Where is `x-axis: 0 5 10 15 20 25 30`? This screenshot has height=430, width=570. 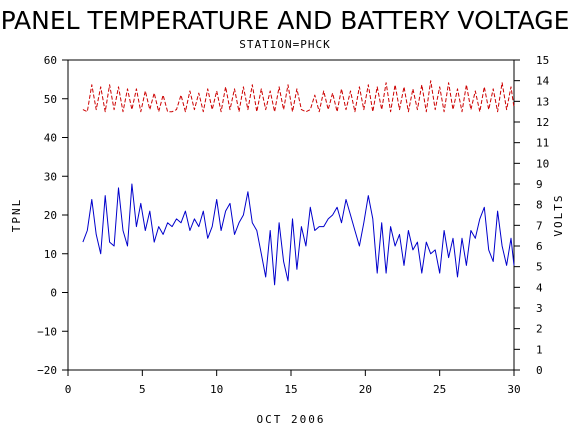
x-axis: 0 5 10 15 20 25 30 is located at coordinates (293, 383).